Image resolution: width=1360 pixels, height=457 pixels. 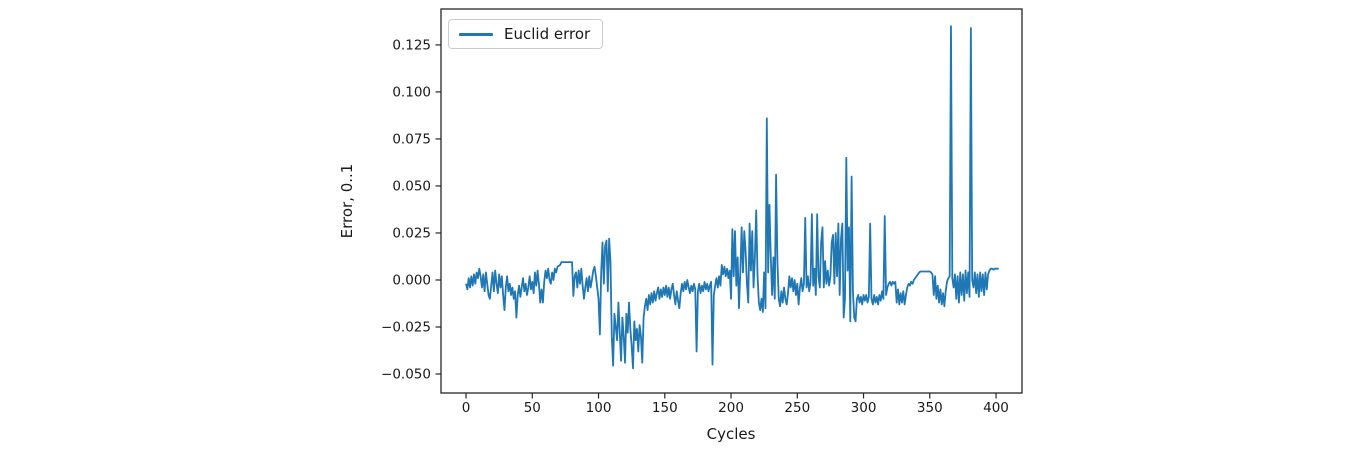 I want to click on y-tick-label: 0.100, so click(x=411, y=92).